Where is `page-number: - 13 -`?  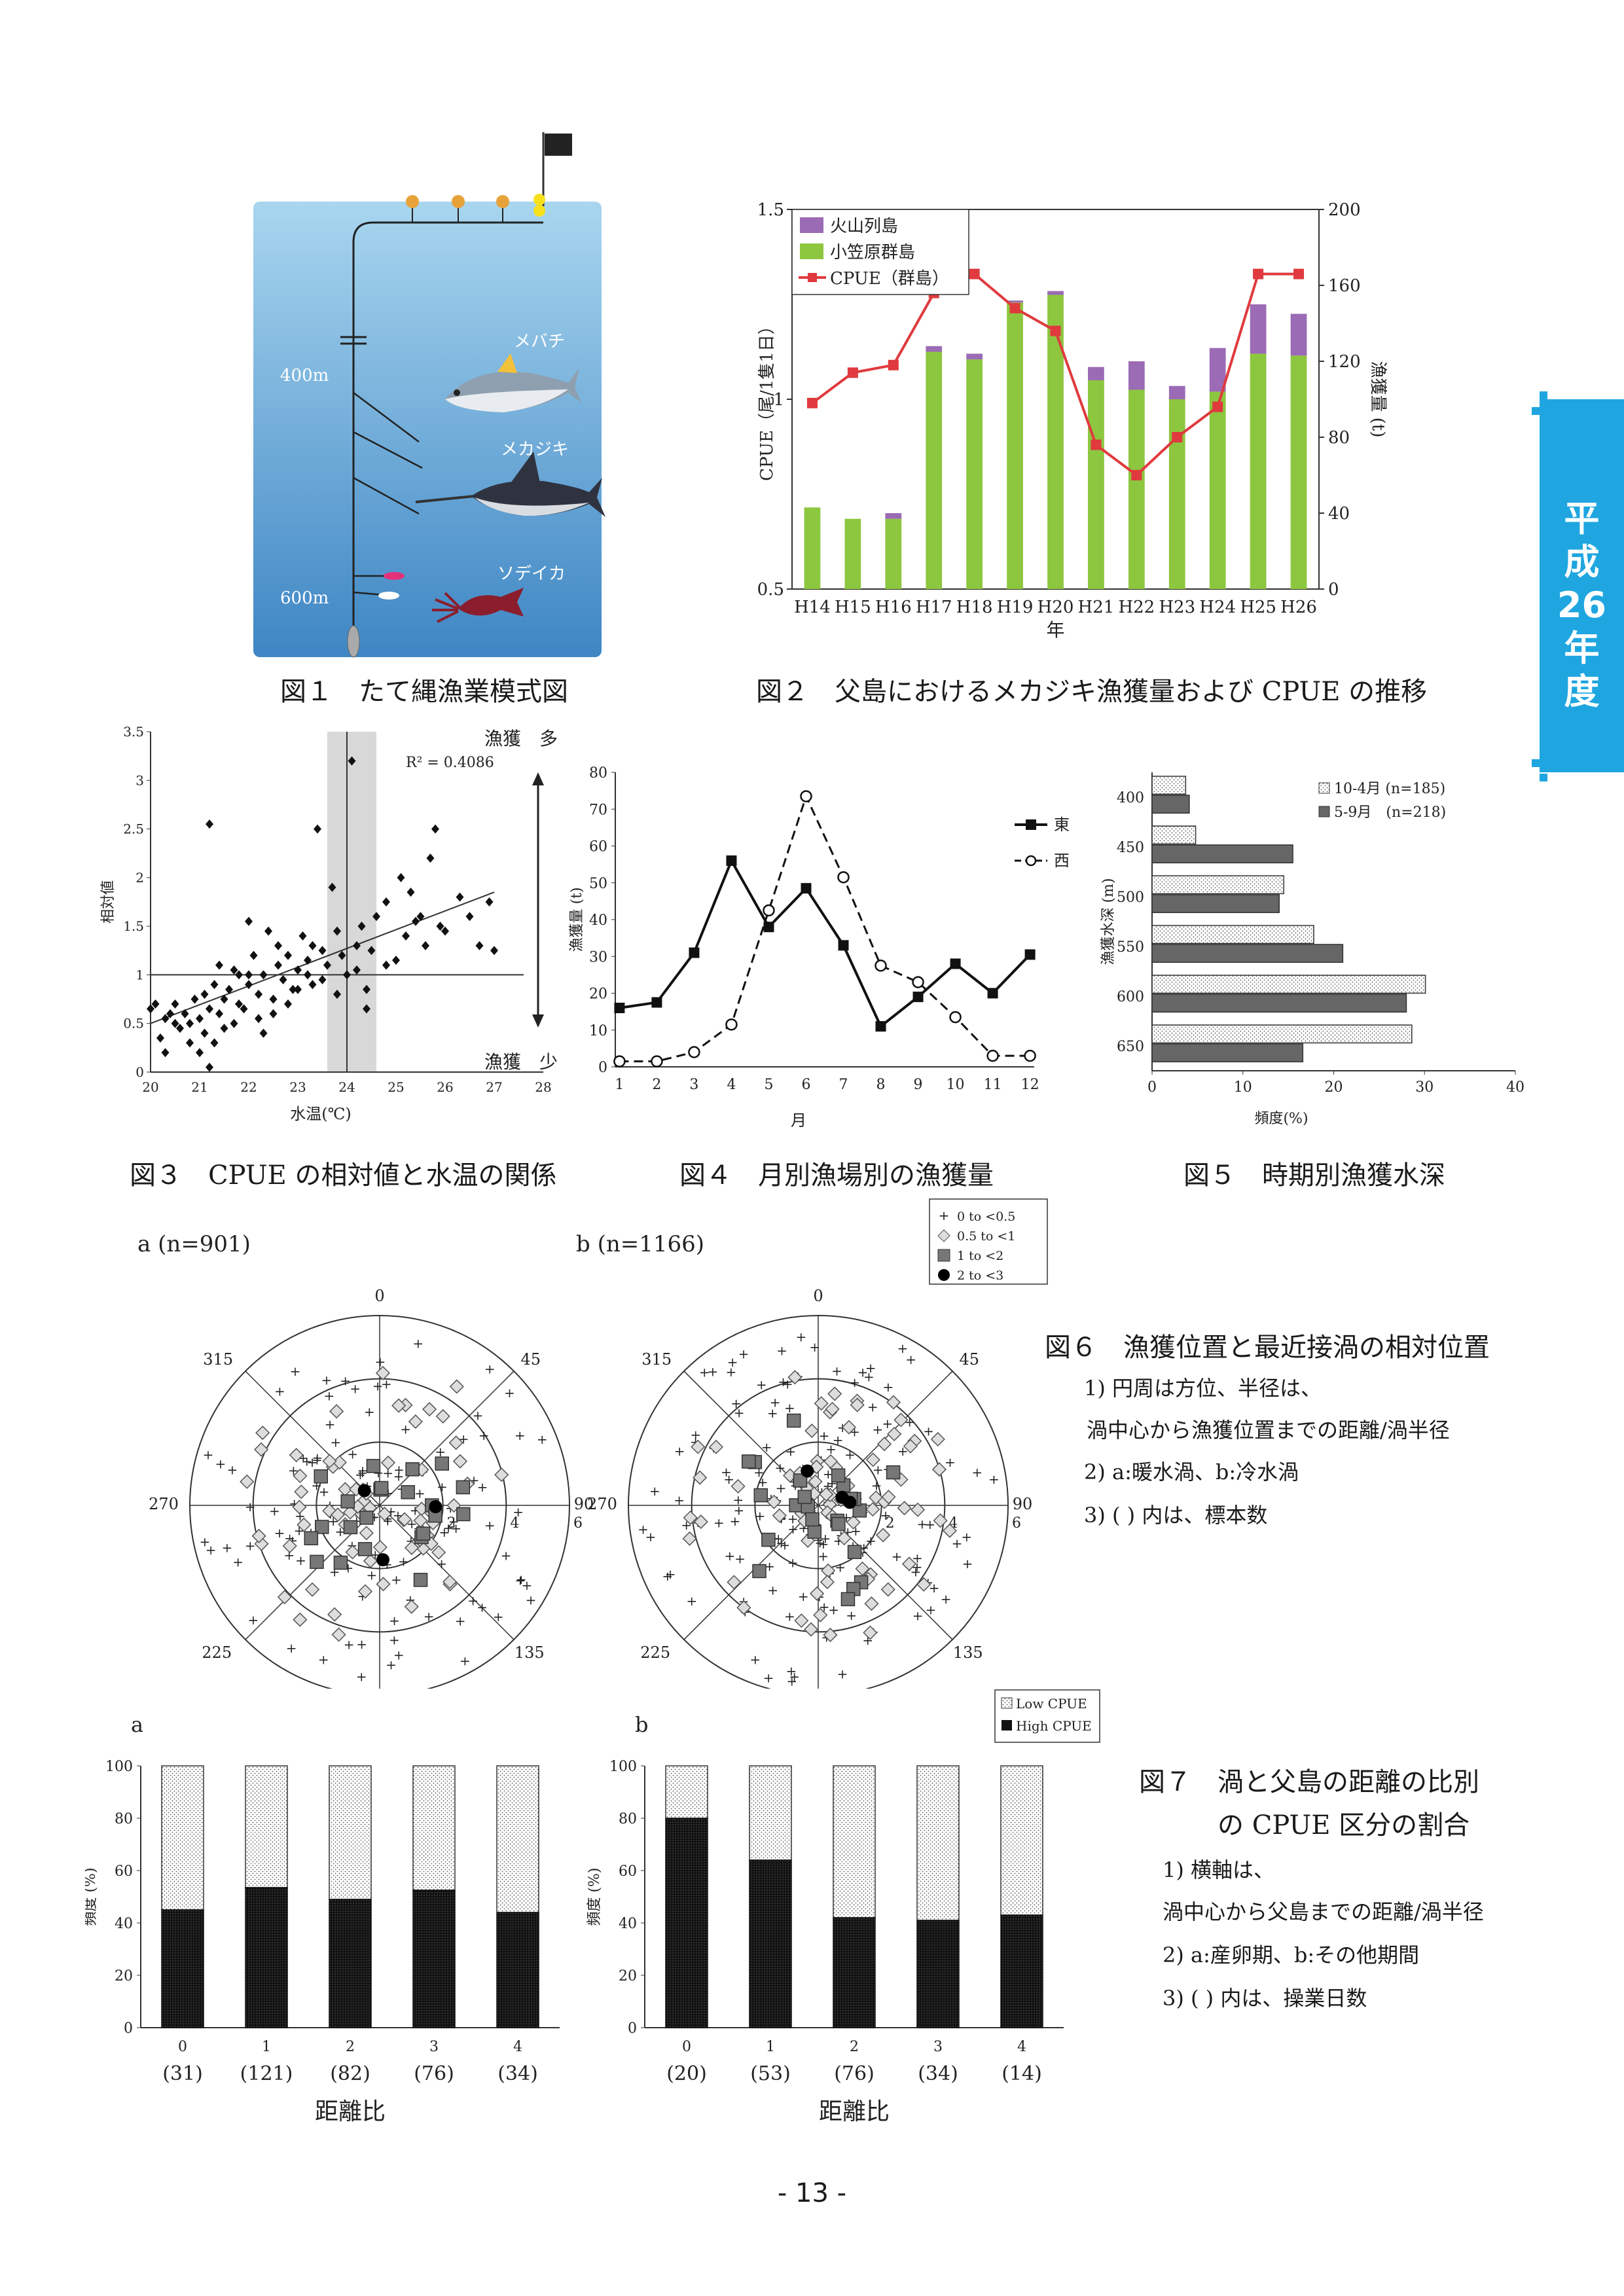
page-number: - 13 - is located at coordinates (812, 2193).